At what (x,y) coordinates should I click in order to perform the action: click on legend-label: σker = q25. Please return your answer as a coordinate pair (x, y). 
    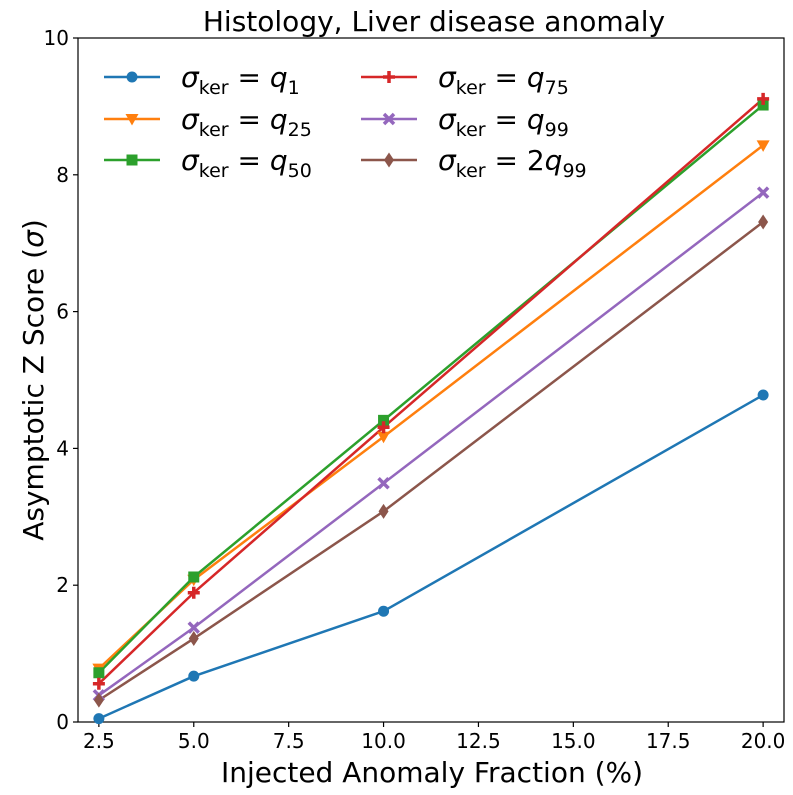
    Looking at the image, I should click on (246, 122).